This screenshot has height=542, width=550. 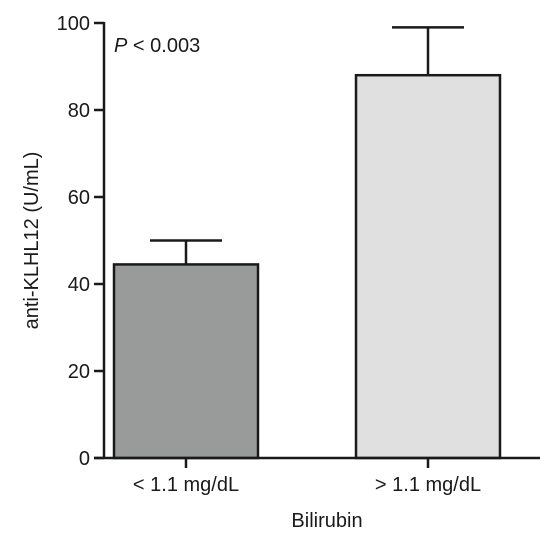 I want to click on y-tick-label: 60, so click(x=79, y=198).